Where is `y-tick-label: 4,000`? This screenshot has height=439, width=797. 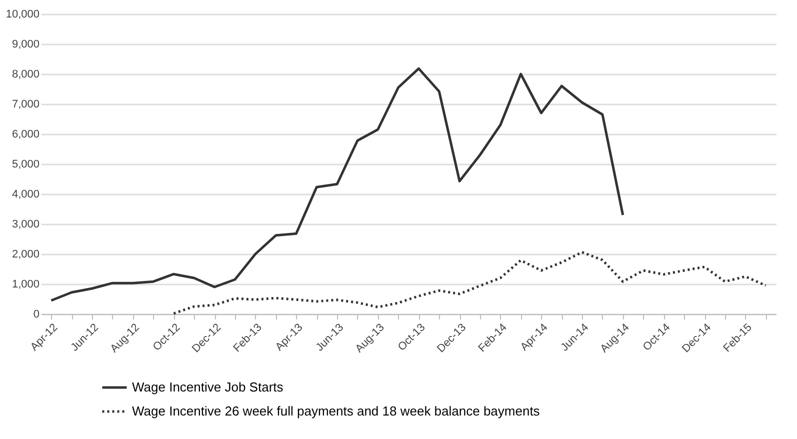 y-tick-label: 4,000 is located at coordinates (26, 194).